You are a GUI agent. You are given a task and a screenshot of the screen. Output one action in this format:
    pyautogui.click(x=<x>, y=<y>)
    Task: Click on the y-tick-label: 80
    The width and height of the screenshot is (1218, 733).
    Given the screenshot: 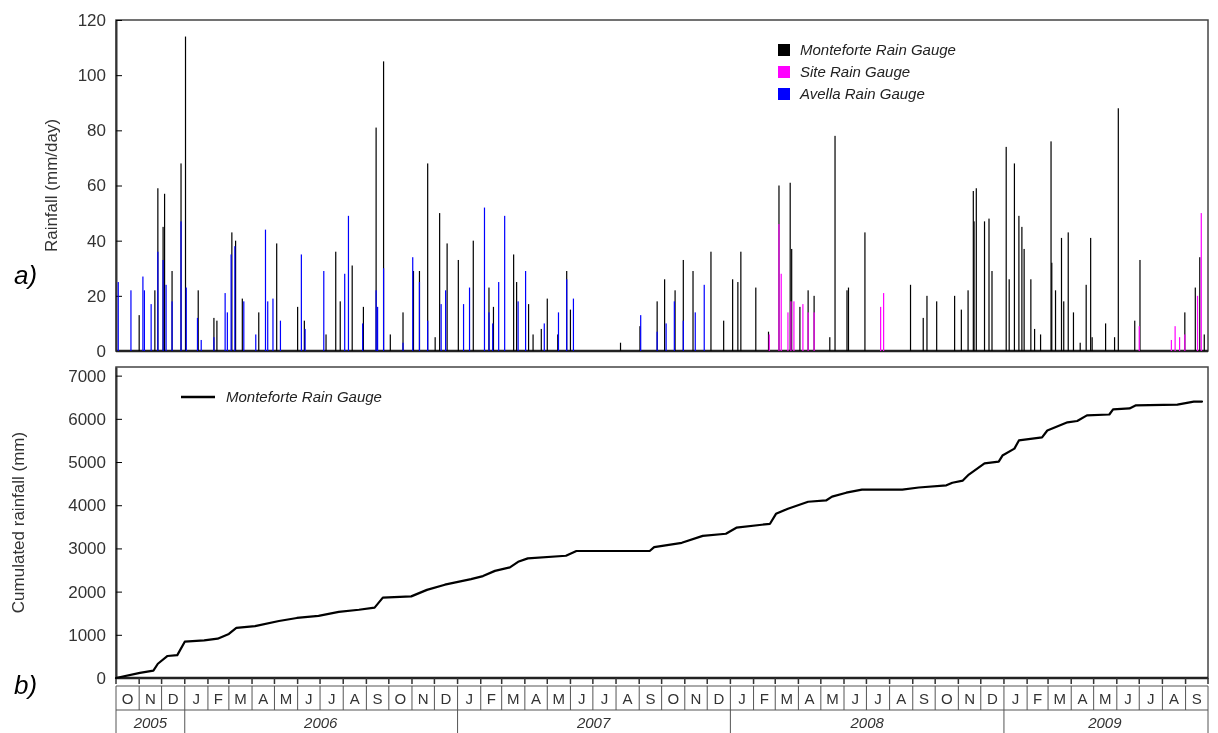 What is the action you would take?
    pyautogui.click(x=96, y=131)
    